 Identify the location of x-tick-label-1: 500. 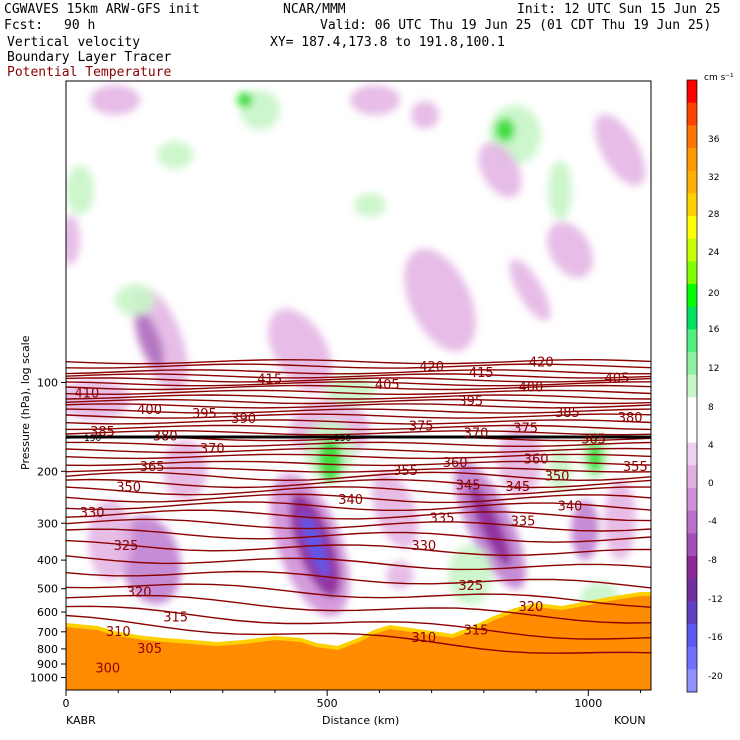
(327, 703).